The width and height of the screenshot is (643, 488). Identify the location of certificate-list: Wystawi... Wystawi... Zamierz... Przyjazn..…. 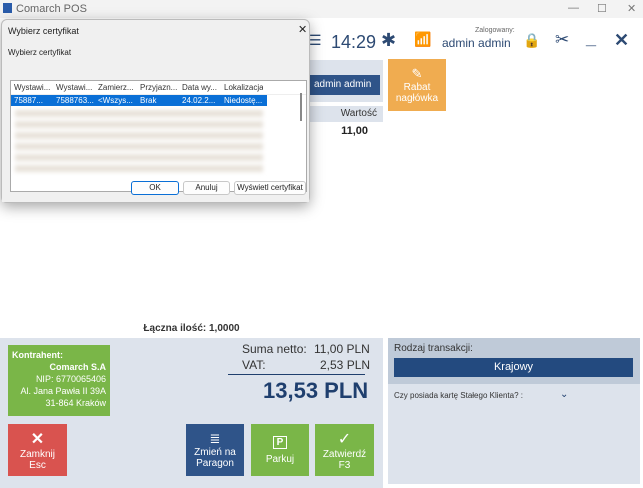
(158, 136).